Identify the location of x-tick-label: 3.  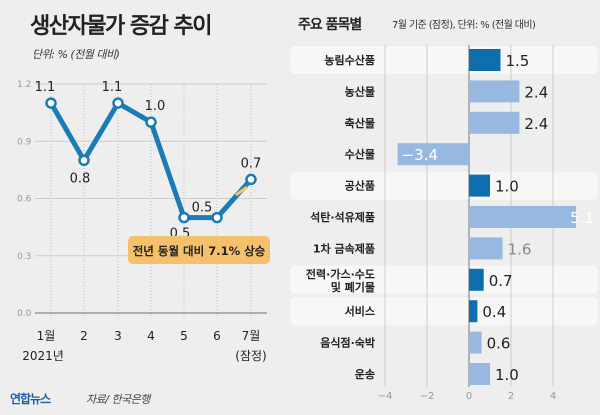
(118, 336).